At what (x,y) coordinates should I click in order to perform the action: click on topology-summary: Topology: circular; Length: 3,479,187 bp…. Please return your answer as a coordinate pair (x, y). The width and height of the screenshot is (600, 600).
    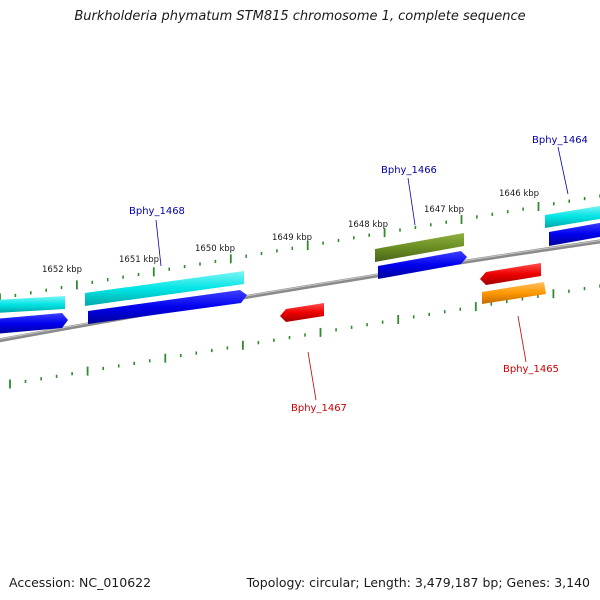
    Looking at the image, I should click on (418, 582).